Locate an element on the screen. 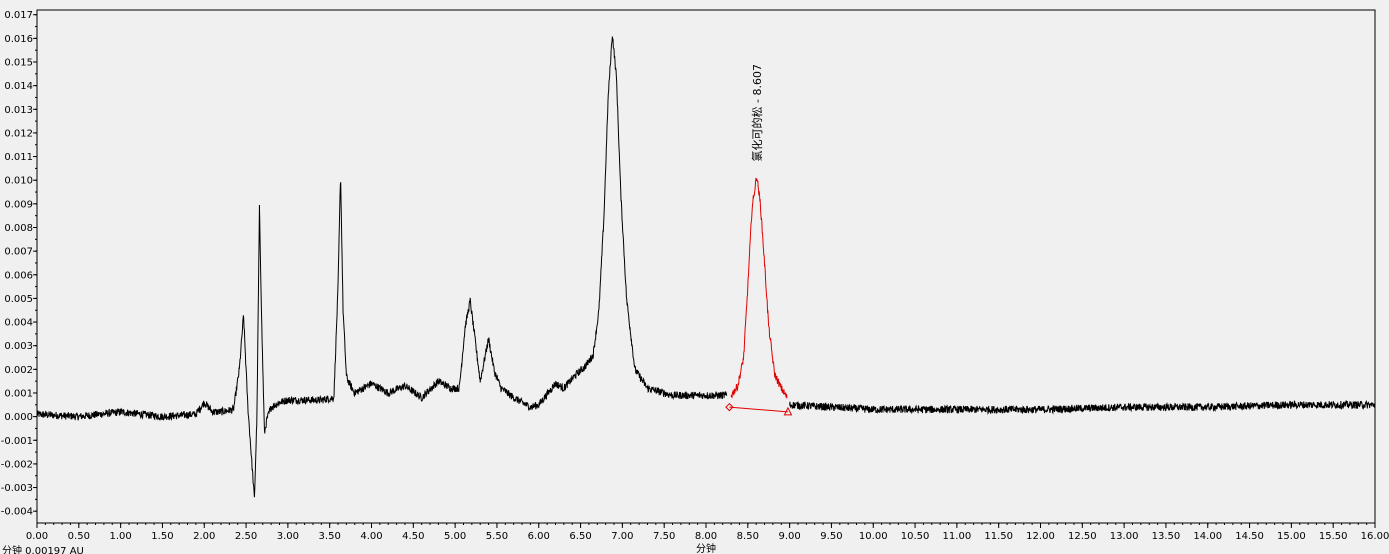 The width and height of the screenshot is (1389, 554). x-tick-label: 3.00 is located at coordinates (288, 536).